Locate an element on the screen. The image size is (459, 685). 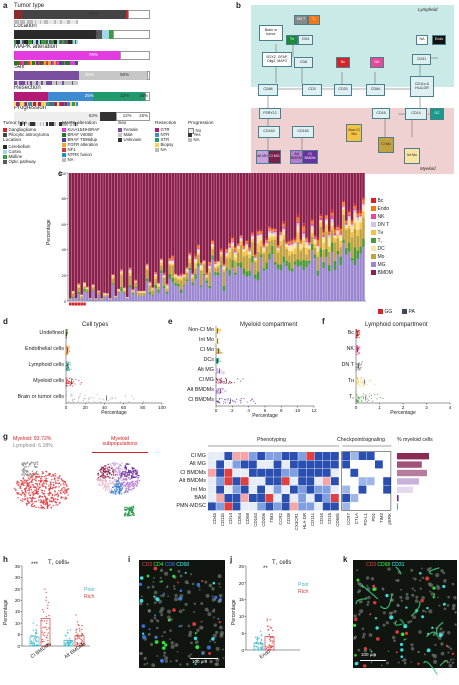
stained-cell is located at coordinates (391, 617).